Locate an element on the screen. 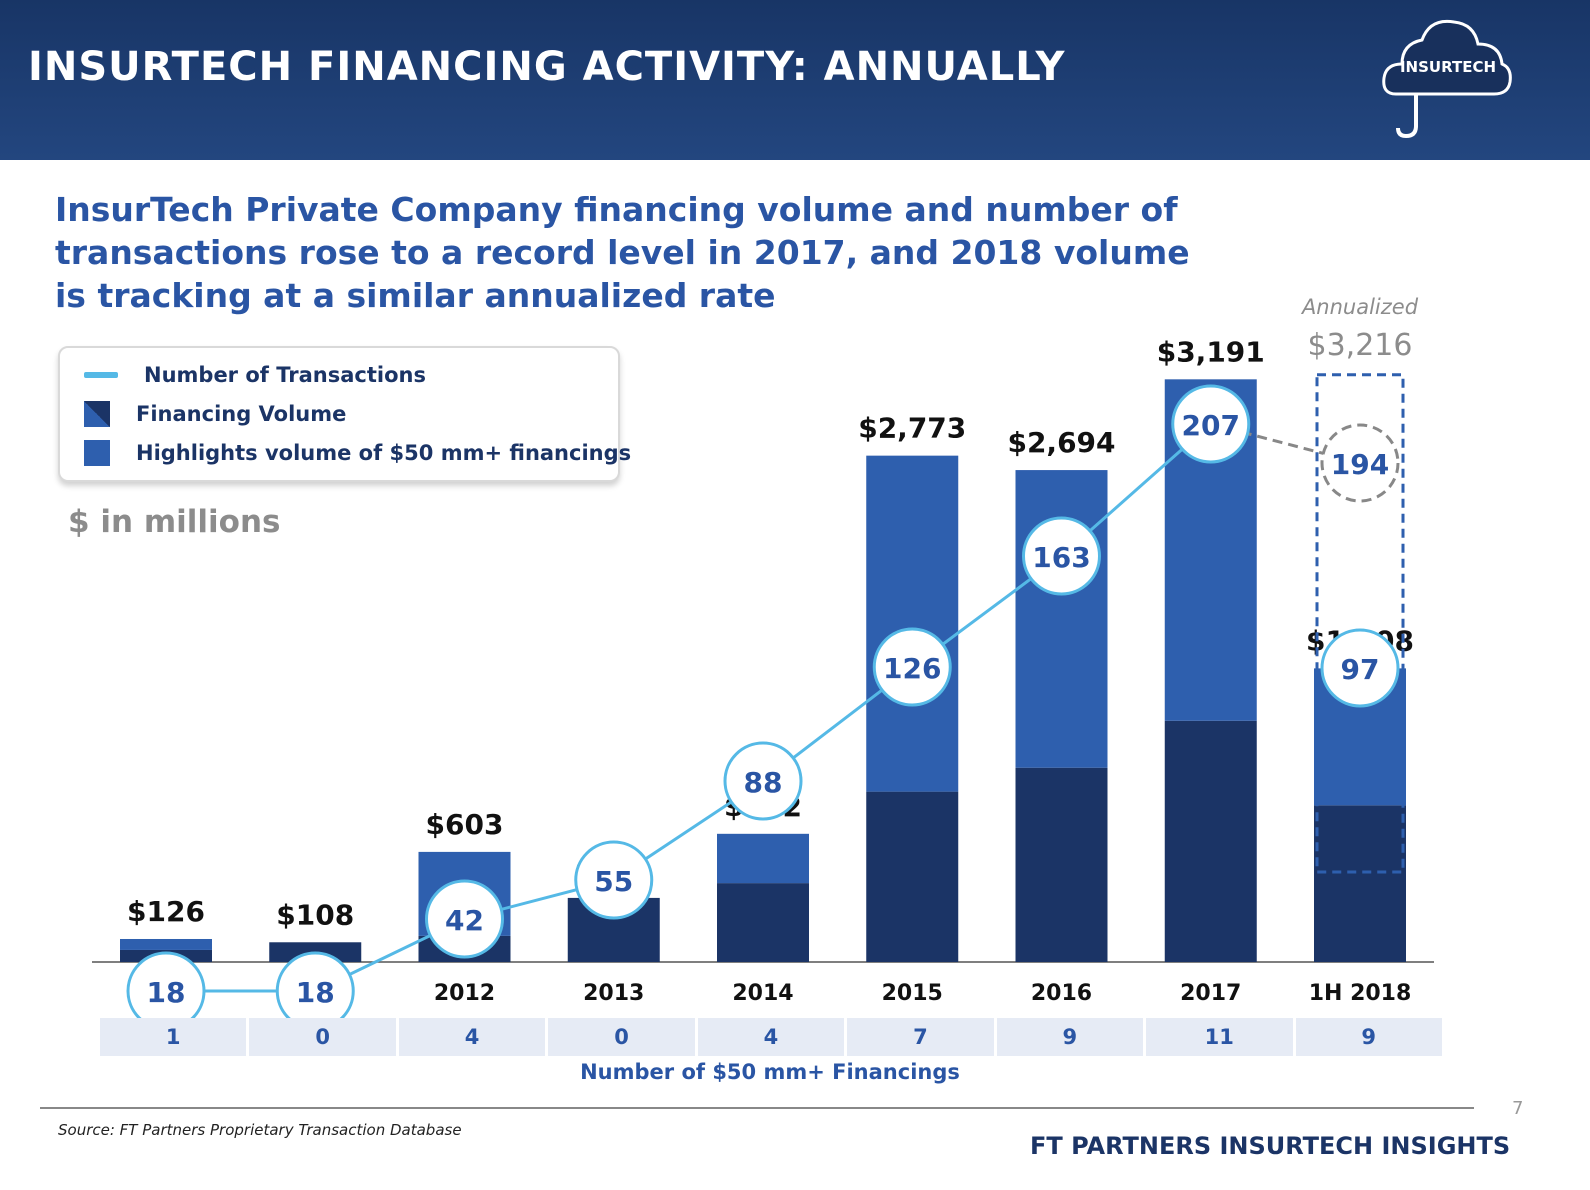  transaction-label: 163 is located at coordinates (1061, 557).